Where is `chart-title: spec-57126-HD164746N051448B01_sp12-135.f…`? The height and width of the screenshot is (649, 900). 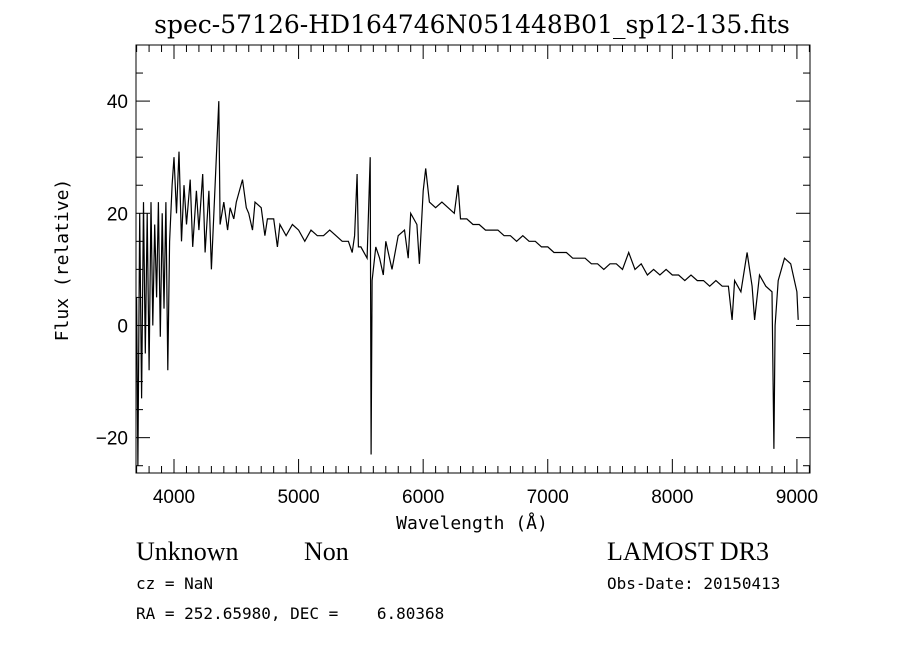 chart-title: spec-57126-HD164746N051448B01_sp12-135.f… is located at coordinates (472, 24).